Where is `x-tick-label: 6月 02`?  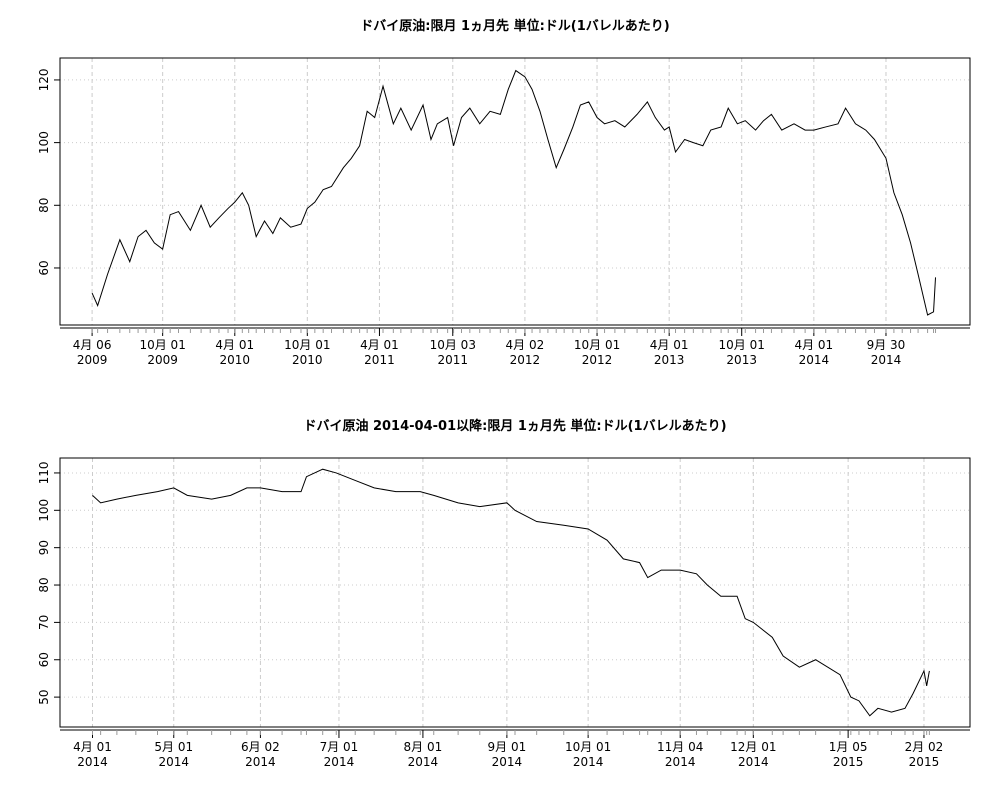
x-tick-label: 6月 02 is located at coordinates (260, 747).